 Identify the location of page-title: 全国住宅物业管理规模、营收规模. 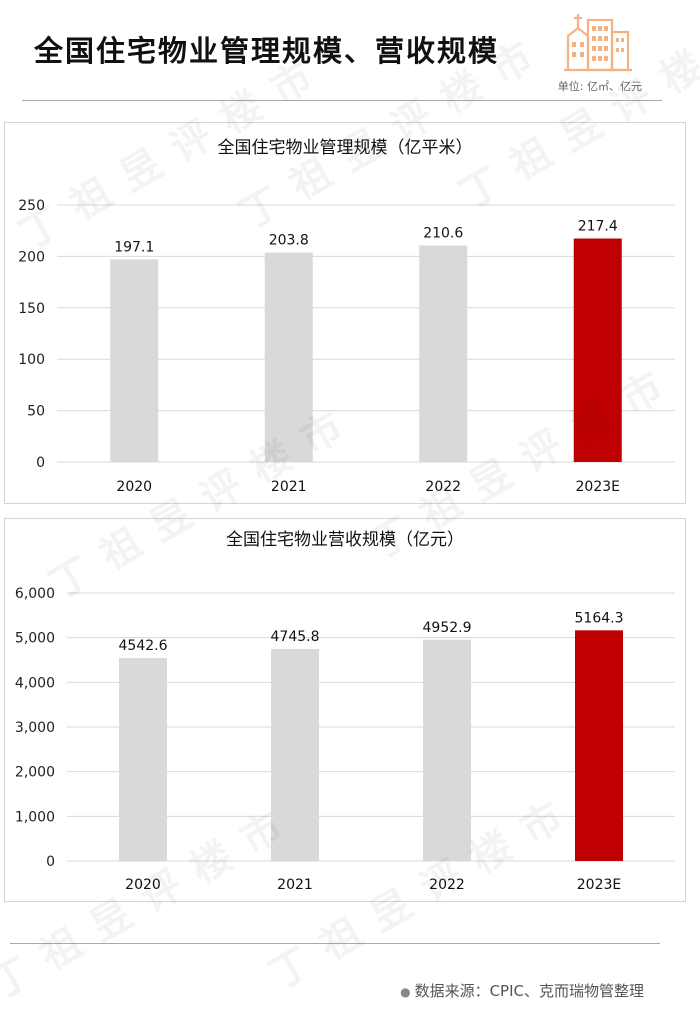
(267, 51).